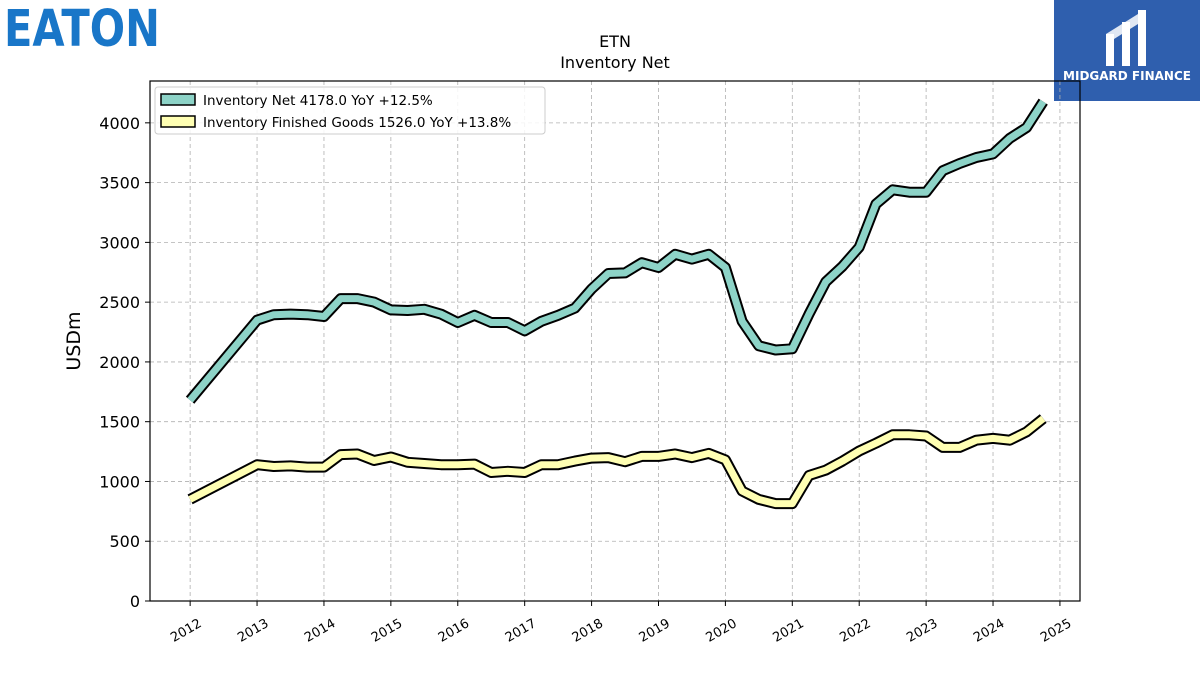  What do you see at coordinates (119, 481) in the screenshot?
I see `y-tick-label: 1000` at bounding box center [119, 481].